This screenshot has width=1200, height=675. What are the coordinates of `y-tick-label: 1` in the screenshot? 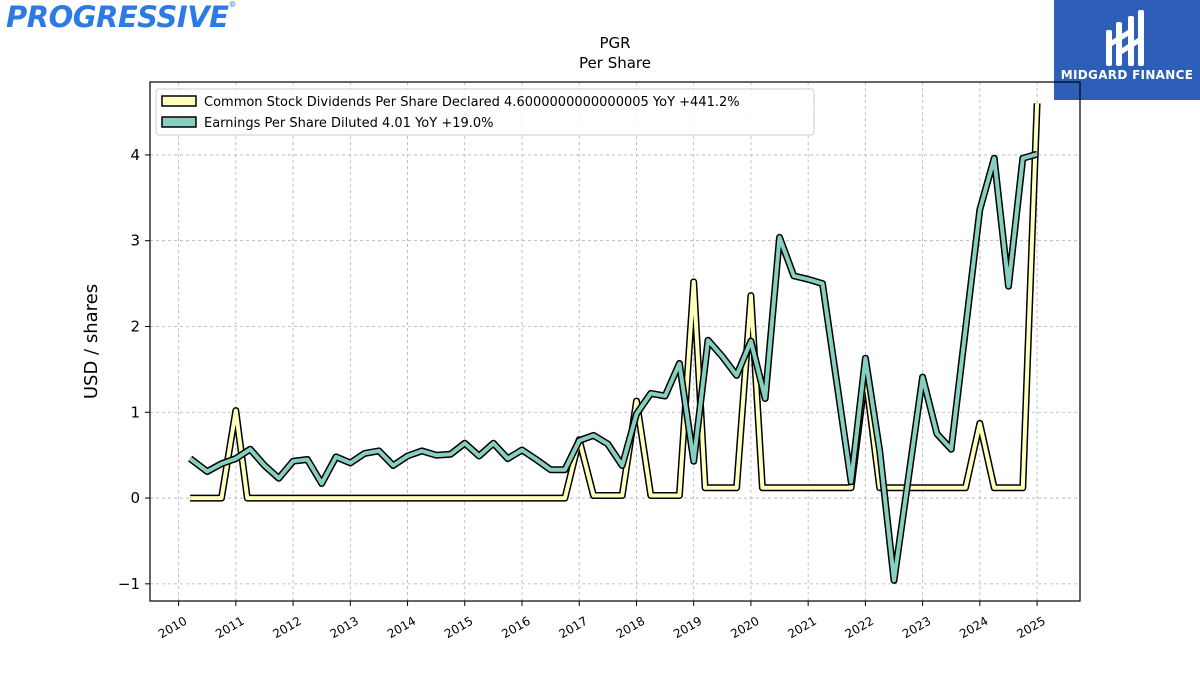 It's located at (135, 412).